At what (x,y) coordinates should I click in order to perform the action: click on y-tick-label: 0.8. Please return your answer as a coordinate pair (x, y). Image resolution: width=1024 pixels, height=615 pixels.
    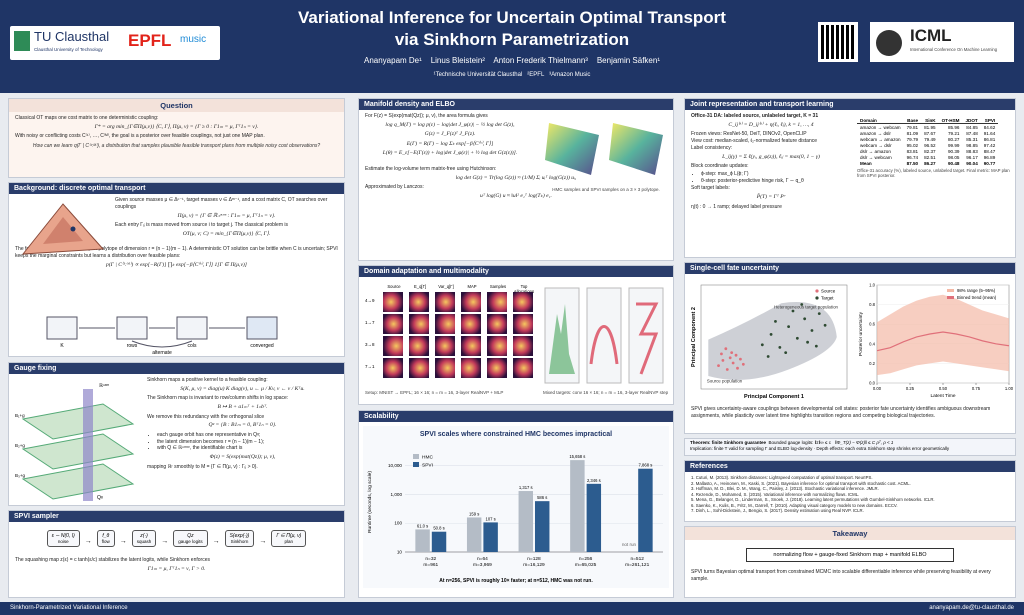
    Looking at the image, I should click on (872, 304).